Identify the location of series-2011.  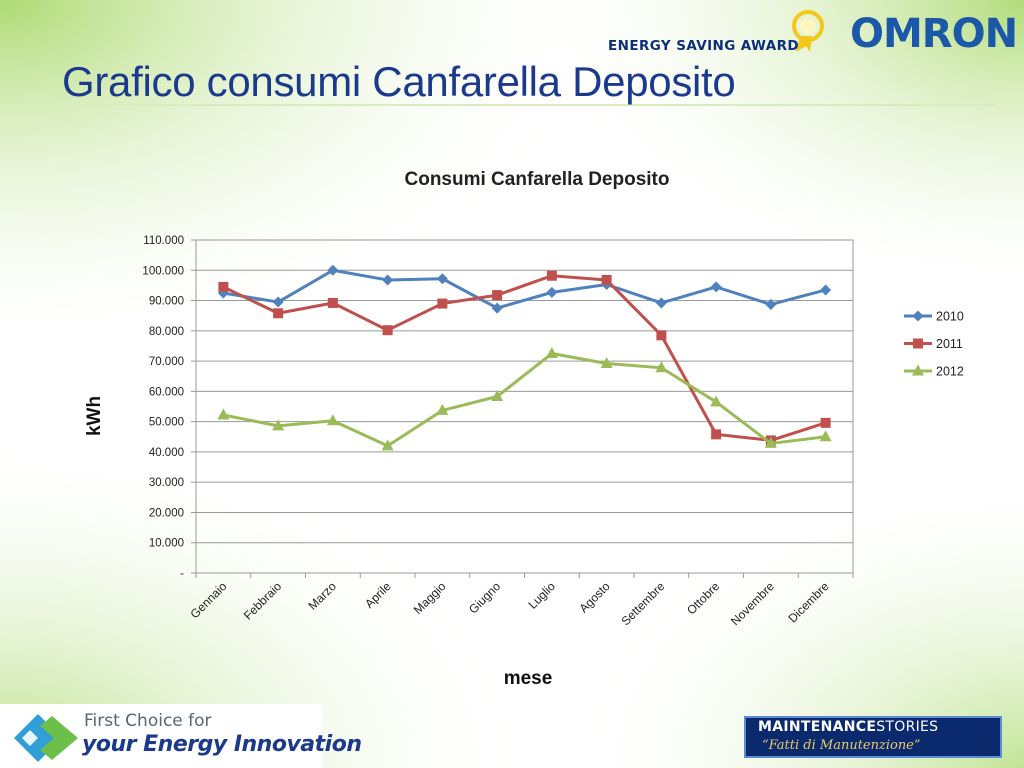
(524, 358).